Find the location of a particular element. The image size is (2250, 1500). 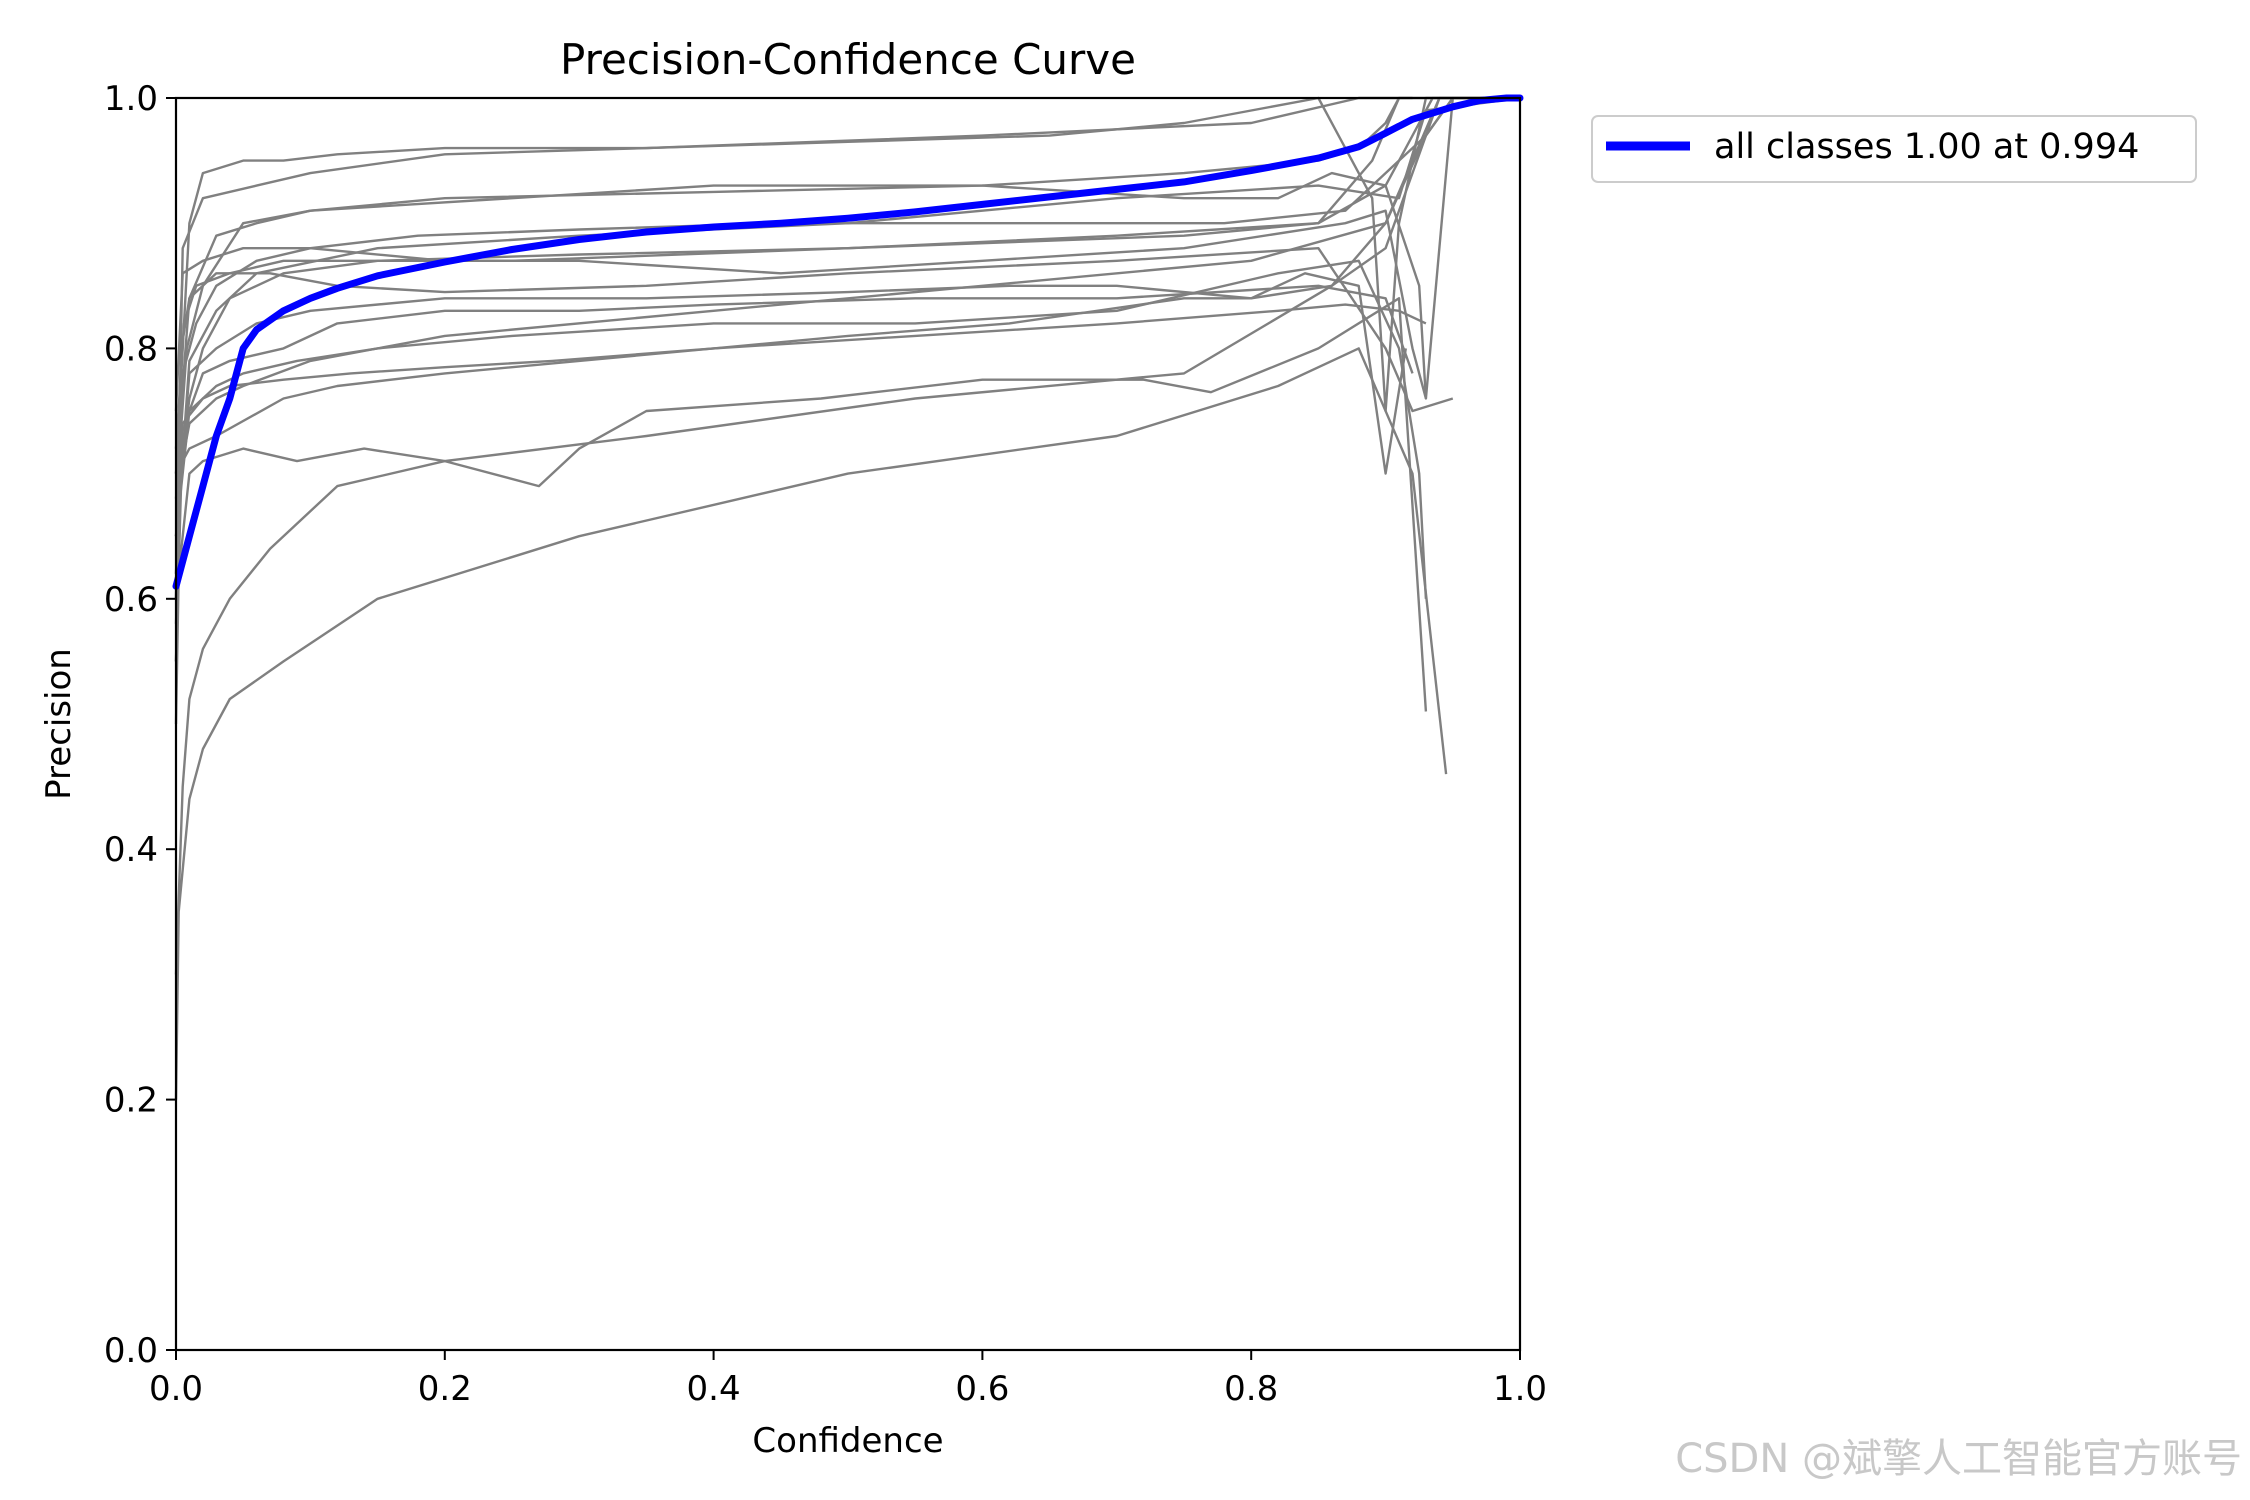

y-tick-label: 0.2 is located at coordinates (131, 1101).